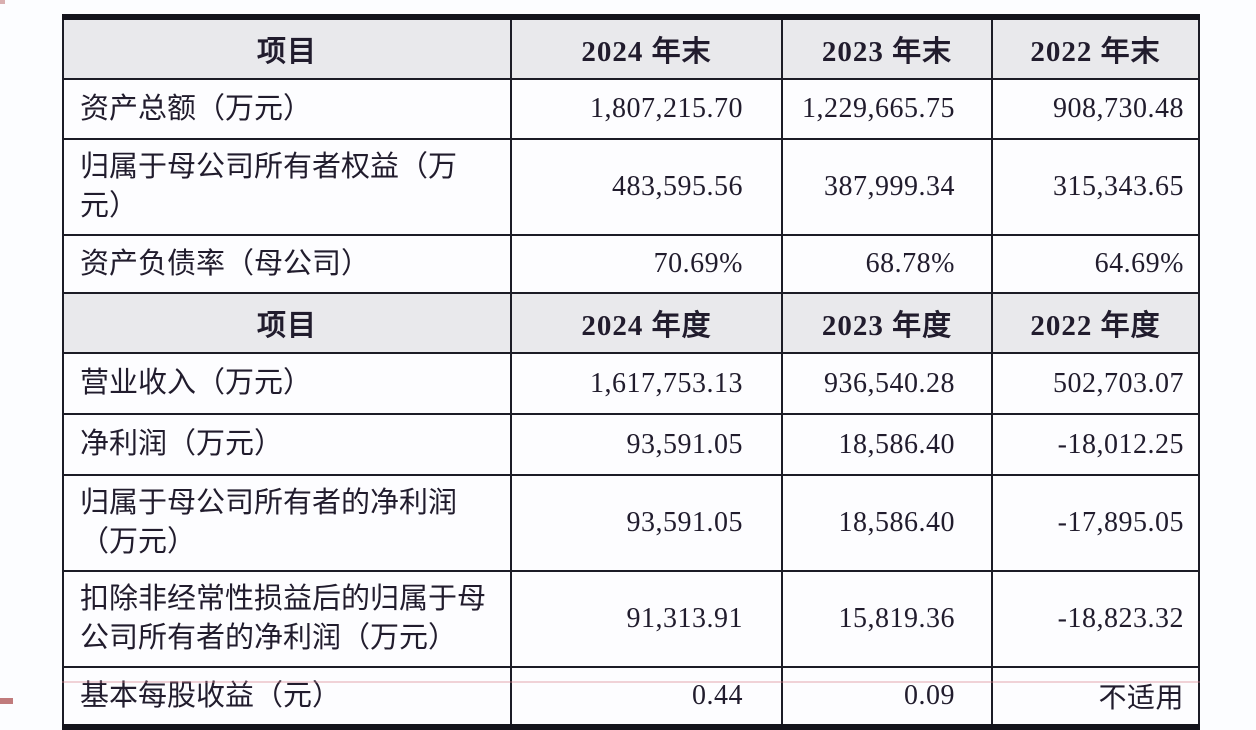  Describe the element at coordinates (1095, 619) in the screenshot. I see `cell-value: -18,823.32` at that location.